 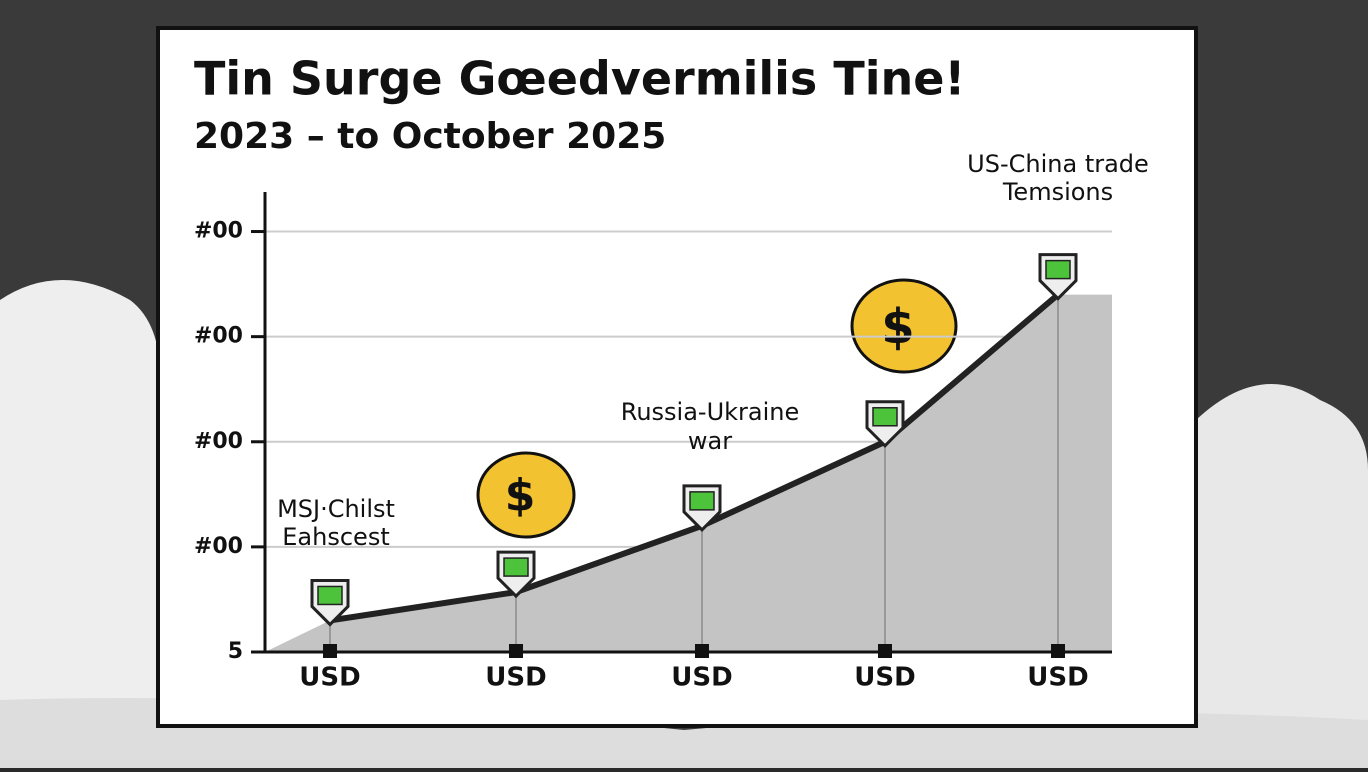 I want to click on annotation: MSJ·Chilst, so click(x=336, y=509).